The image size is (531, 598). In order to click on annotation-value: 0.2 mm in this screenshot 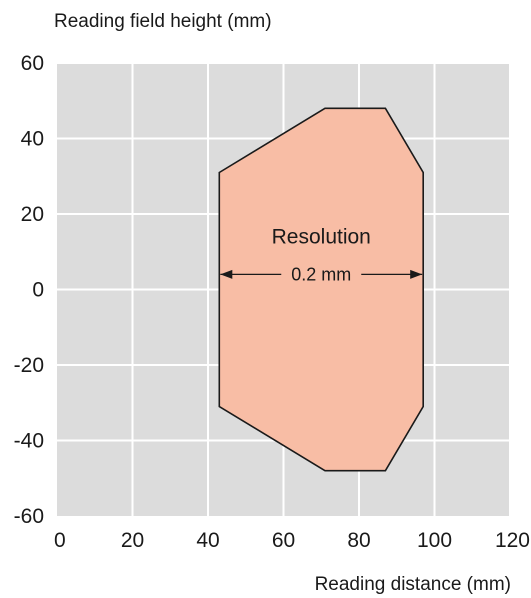, I will do `click(321, 274)`.